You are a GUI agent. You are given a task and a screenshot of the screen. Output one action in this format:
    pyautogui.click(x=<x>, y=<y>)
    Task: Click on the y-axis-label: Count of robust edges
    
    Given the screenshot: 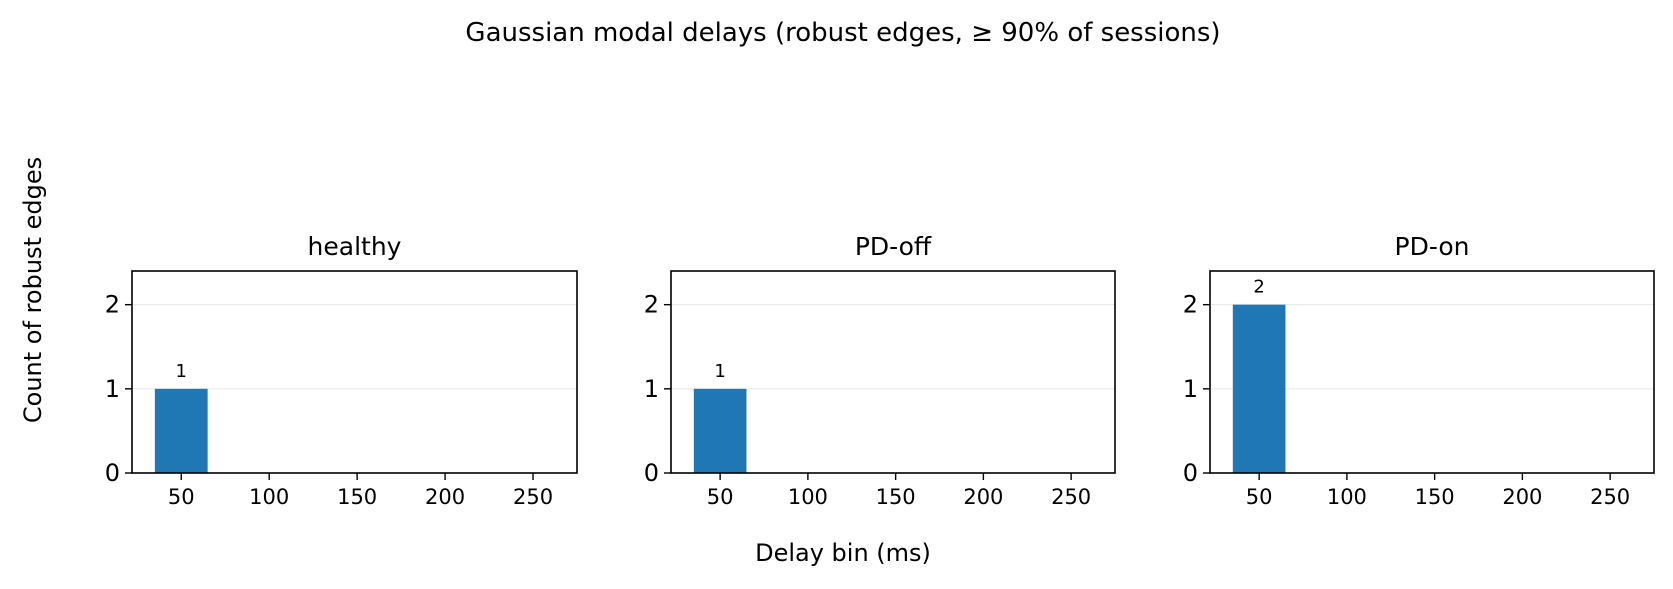 What is the action you would take?
    pyautogui.click(x=33, y=290)
    